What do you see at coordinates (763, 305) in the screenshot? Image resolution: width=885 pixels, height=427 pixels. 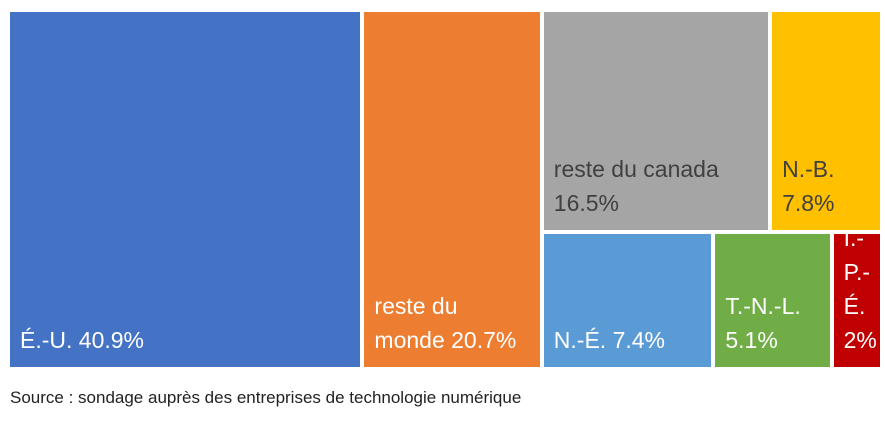 I see `category-label: T.-N.-L.` at bounding box center [763, 305].